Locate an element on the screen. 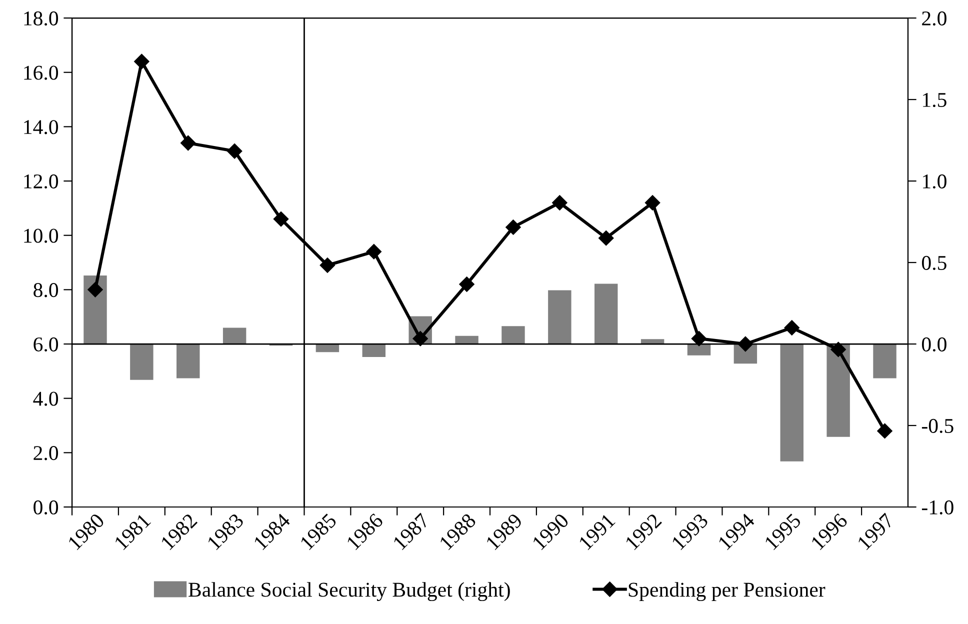 The image size is (968, 624). y-tick-label: 18.0 is located at coordinates (41, 18).